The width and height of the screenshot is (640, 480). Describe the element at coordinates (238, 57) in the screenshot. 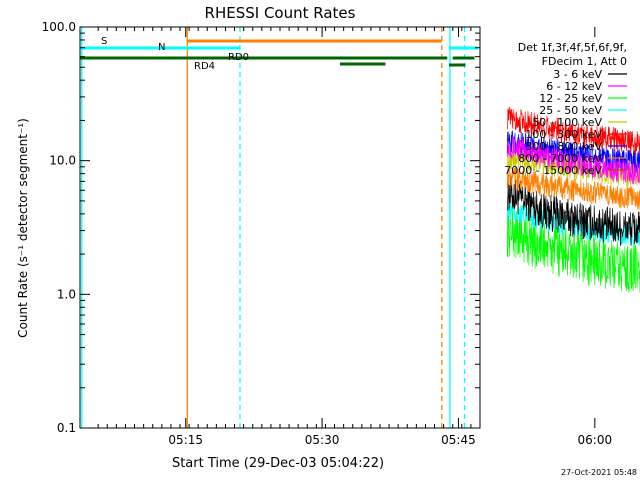

I see `rd0-label: RD0` at that location.